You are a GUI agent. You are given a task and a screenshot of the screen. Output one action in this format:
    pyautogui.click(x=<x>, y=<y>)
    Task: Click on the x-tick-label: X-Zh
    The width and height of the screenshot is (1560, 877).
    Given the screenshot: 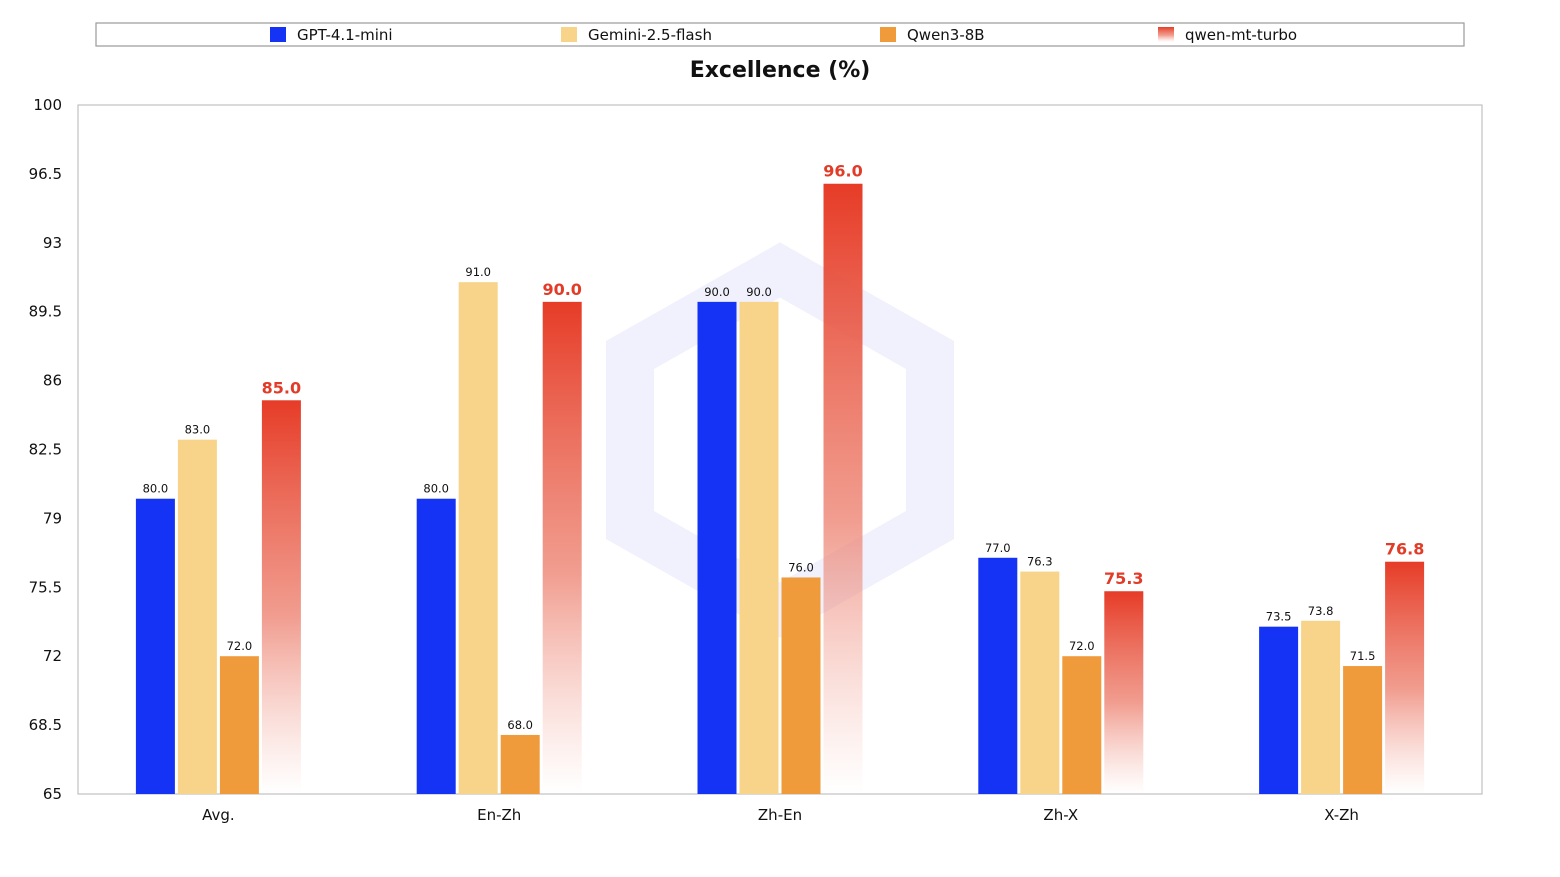 What is the action you would take?
    pyautogui.click(x=1341, y=815)
    